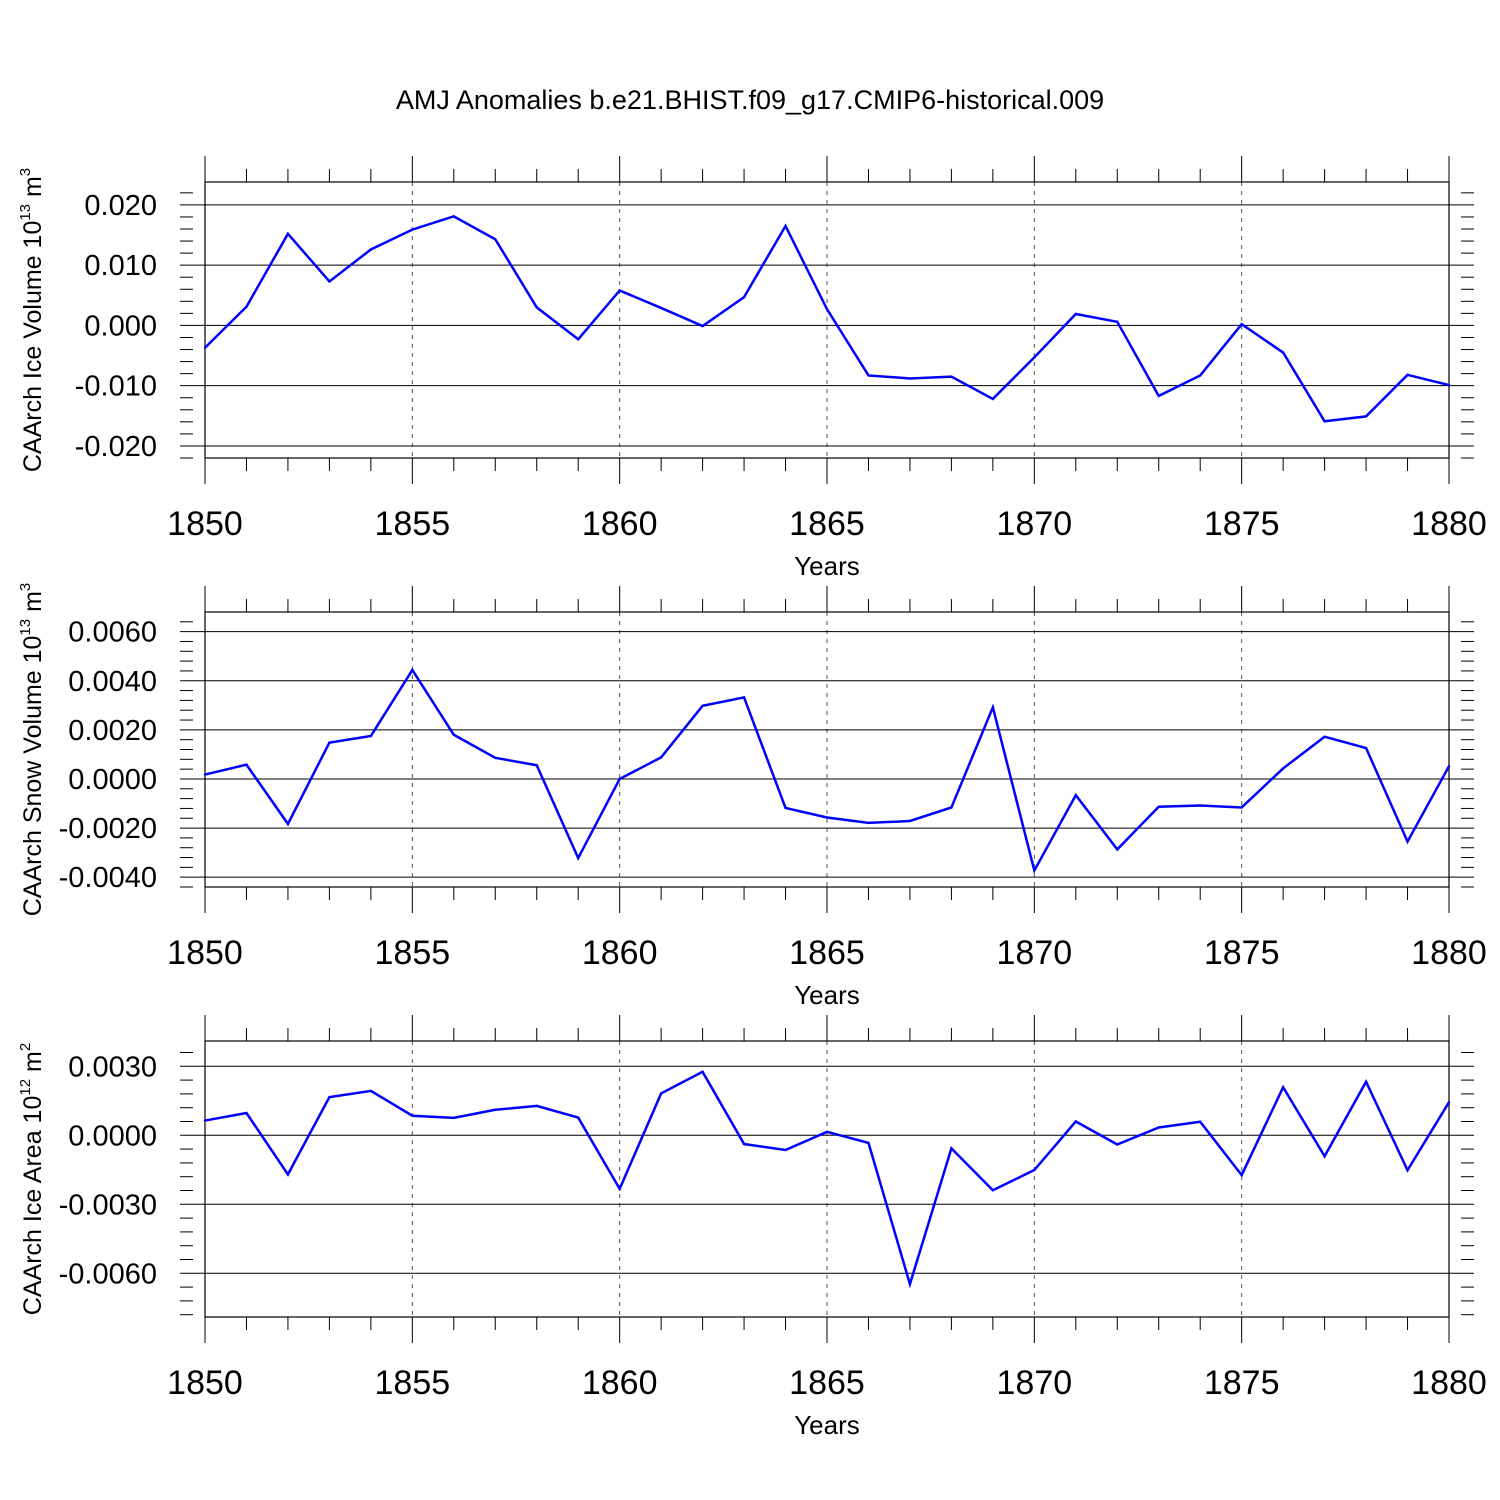 Image resolution: width=1500 pixels, height=1500 pixels. What do you see at coordinates (32, 750) in the screenshot?
I see `y-axis-label: CAArch Snow Volume 1013 m3` at bounding box center [32, 750].